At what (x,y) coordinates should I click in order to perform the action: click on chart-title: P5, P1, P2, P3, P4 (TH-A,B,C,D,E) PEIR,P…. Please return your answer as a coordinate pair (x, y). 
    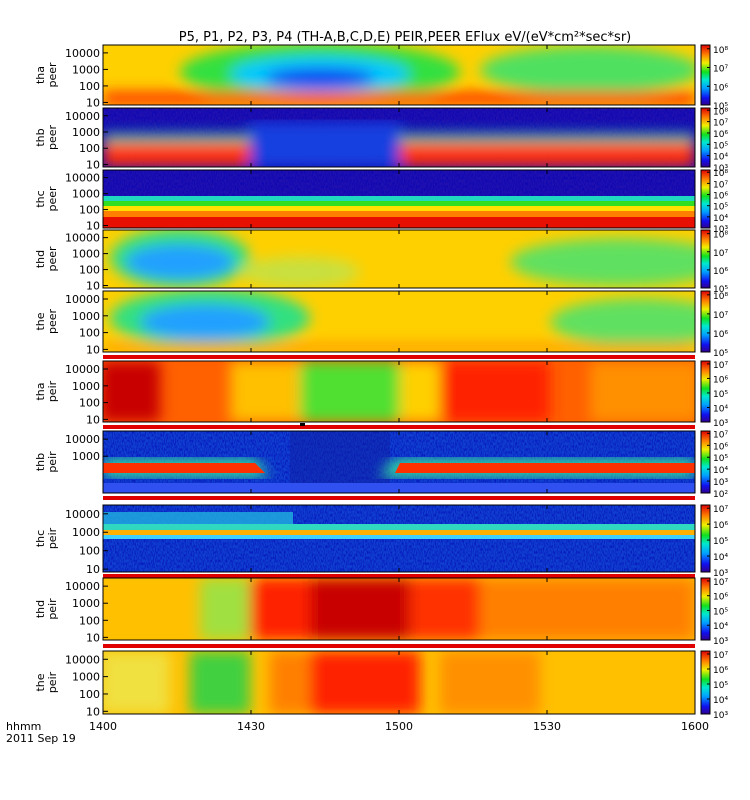
    Looking at the image, I should click on (405, 37).